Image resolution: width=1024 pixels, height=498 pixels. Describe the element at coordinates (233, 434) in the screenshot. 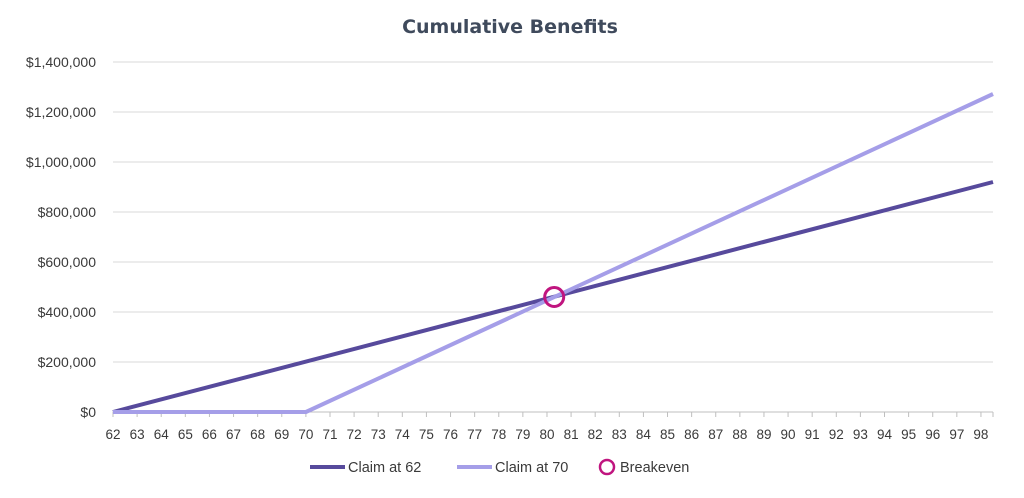

I see `x-tick-label: 67` at that location.